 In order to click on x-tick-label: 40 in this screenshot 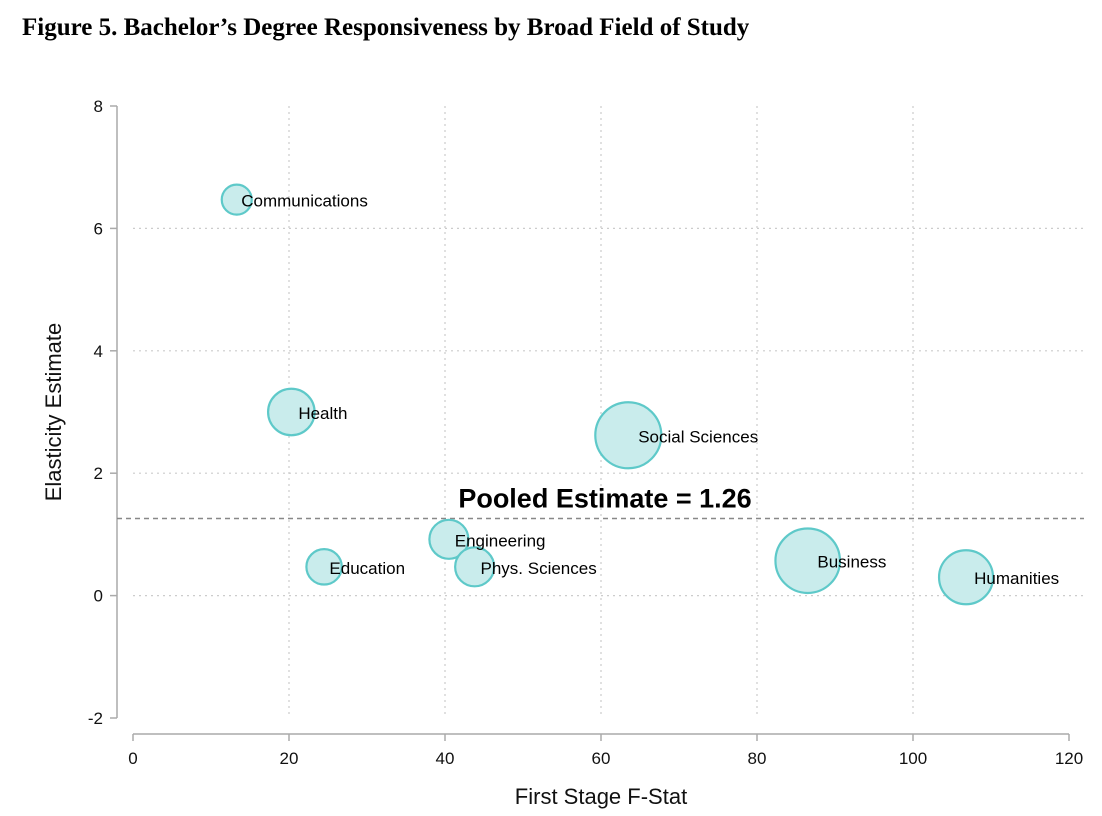, I will do `click(445, 758)`.